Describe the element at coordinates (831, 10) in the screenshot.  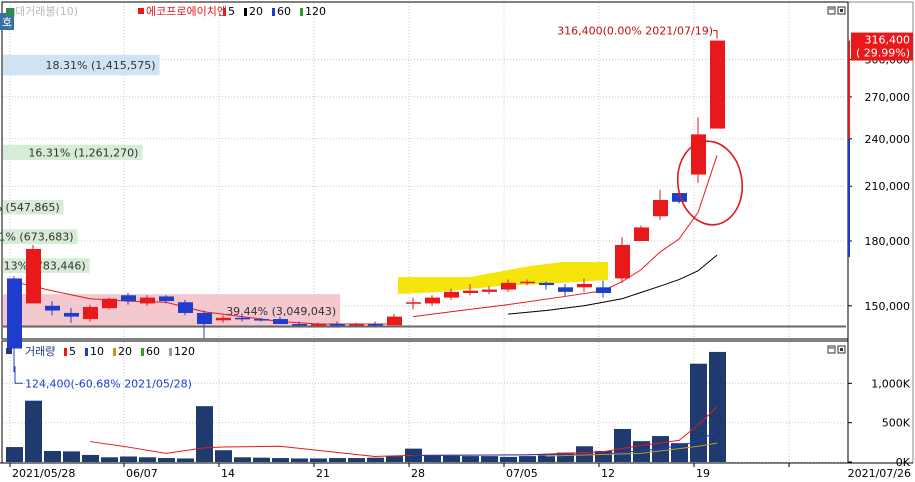
I see `price-panel-maximize-icon` at that location.